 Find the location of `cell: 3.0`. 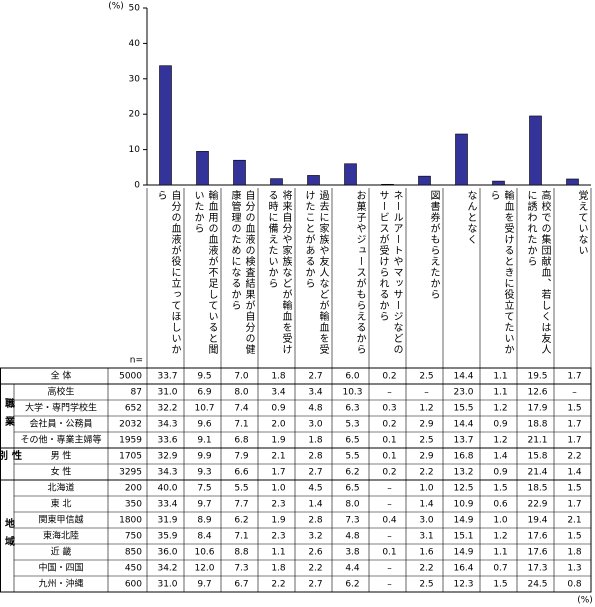

cell: 3.0 is located at coordinates (426, 521).